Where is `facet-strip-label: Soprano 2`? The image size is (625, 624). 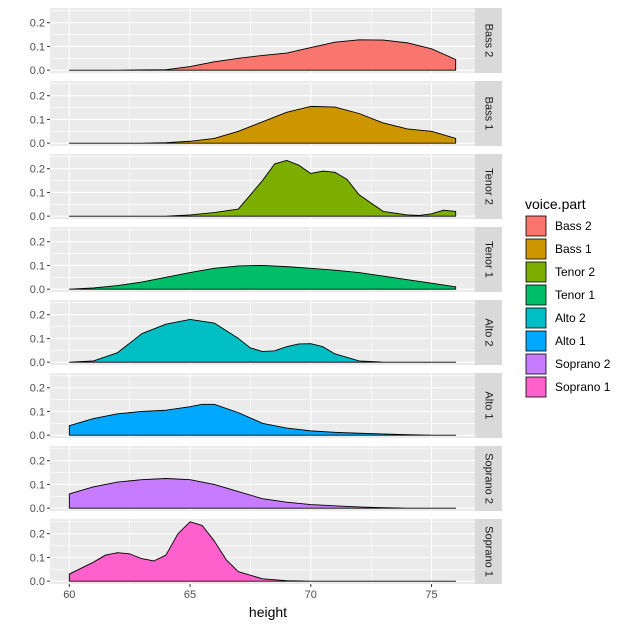
facet-strip-label: Soprano 2 is located at coordinates (489, 478).